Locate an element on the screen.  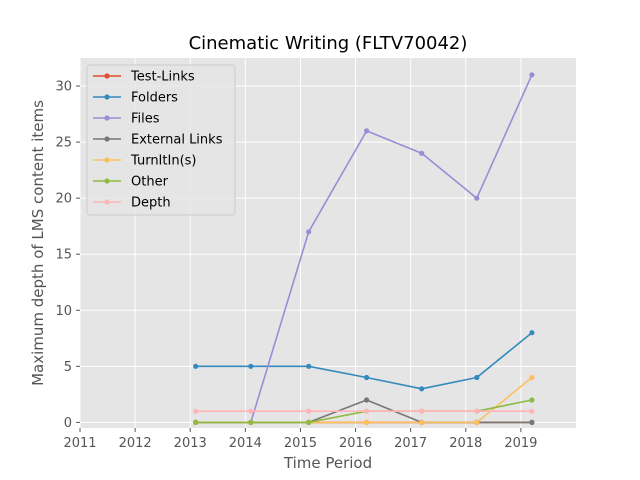
x-tick-label: 2019 is located at coordinates (520, 443).